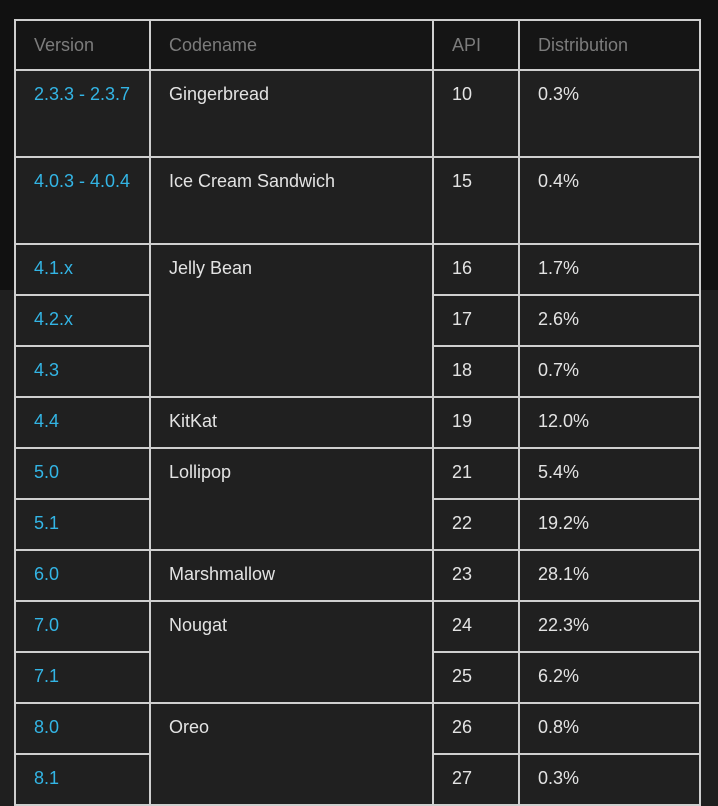 The width and height of the screenshot is (718, 806). I want to click on codename-cell: Oreo, so click(291, 754).